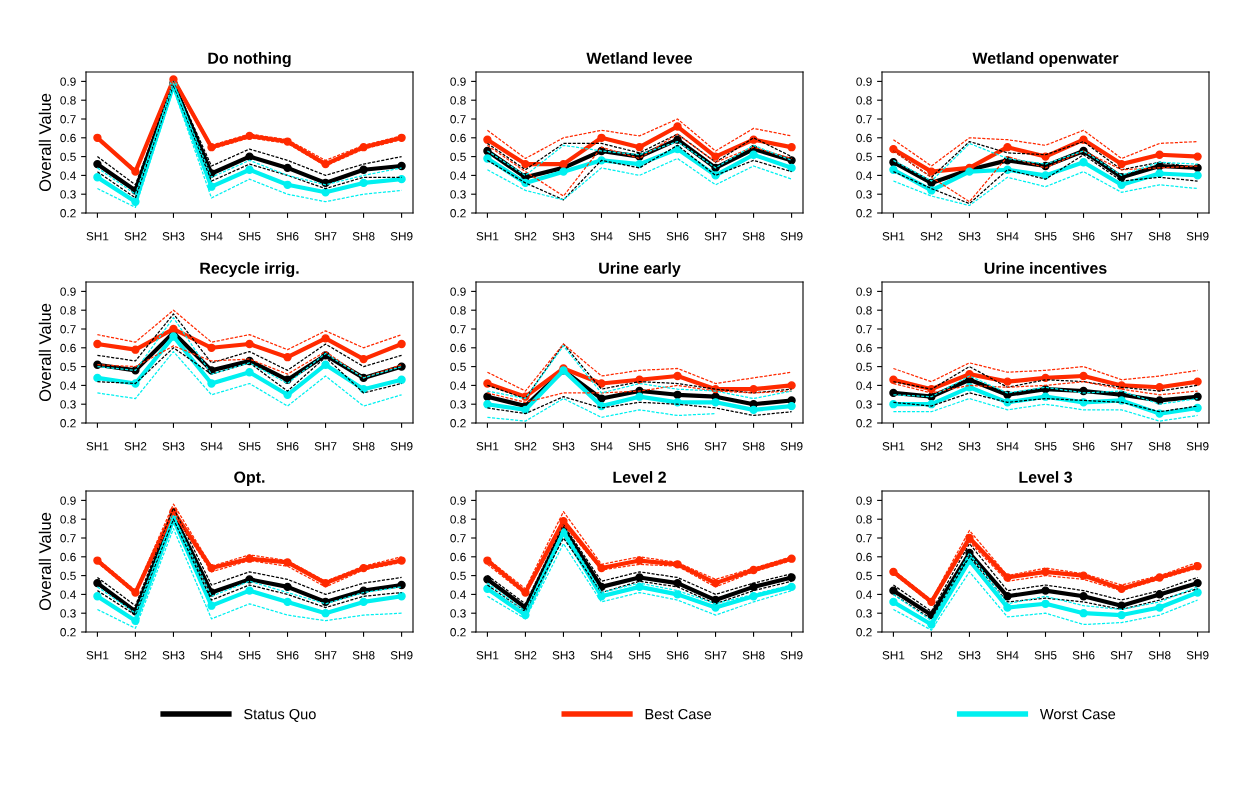  I want to click on chart-title: Wetland levee, so click(639, 58).